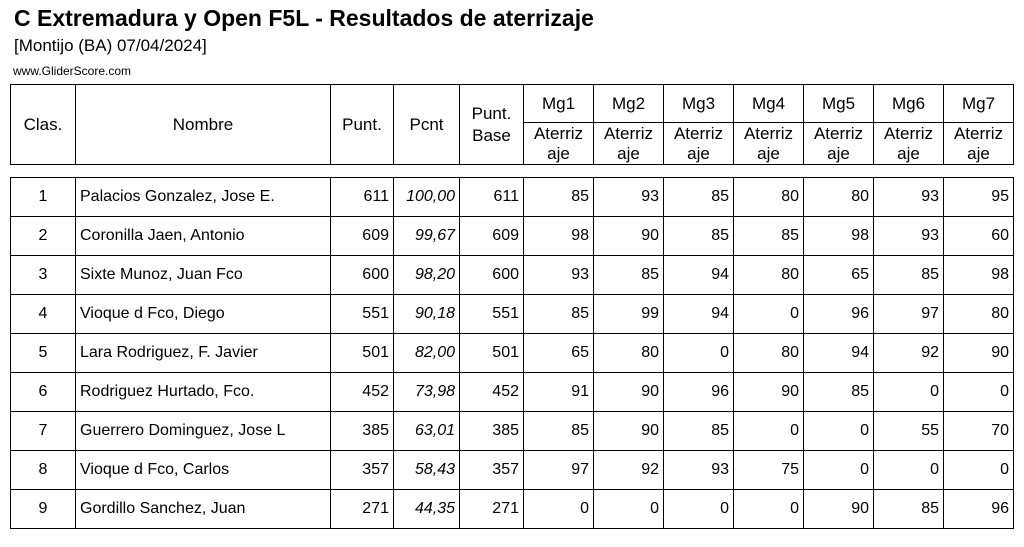 Image resolution: width=1024 pixels, height=547 pixels. What do you see at coordinates (768, 103) in the screenshot?
I see `col-header-mg4: Mg4` at bounding box center [768, 103].